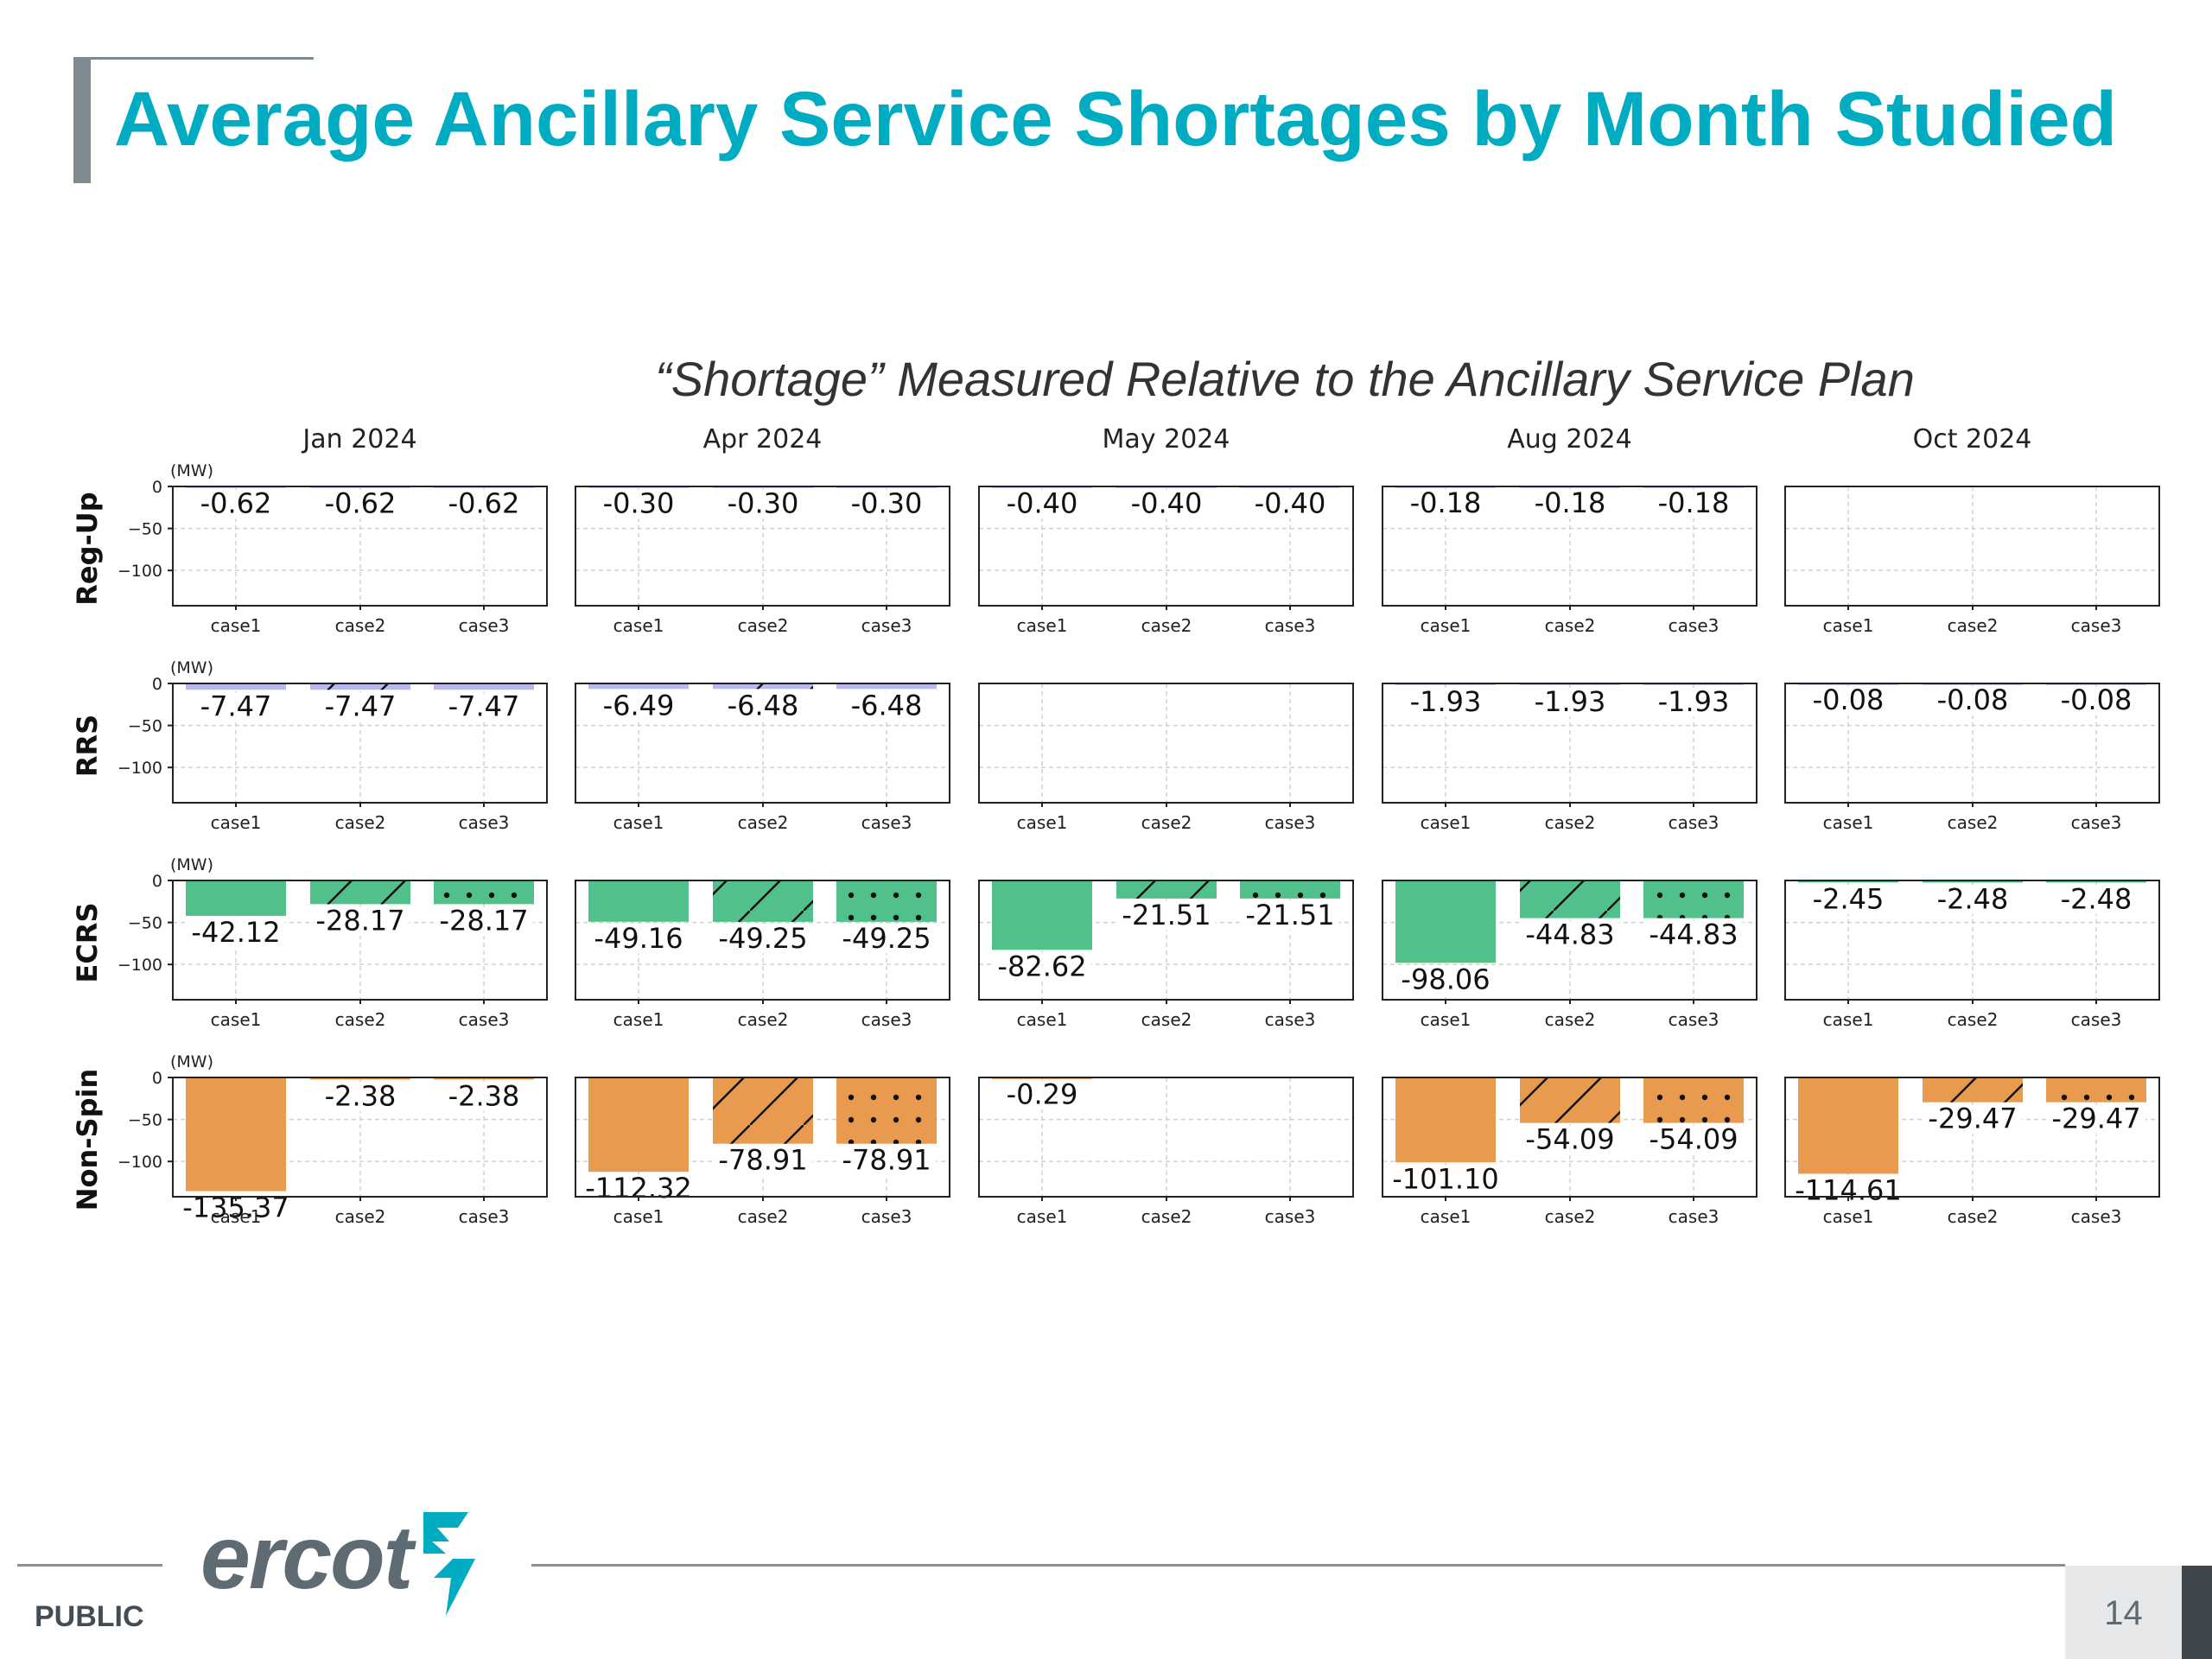  Describe the element at coordinates (358, 439) in the screenshot. I see `month-header: Jan 2024` at that location.